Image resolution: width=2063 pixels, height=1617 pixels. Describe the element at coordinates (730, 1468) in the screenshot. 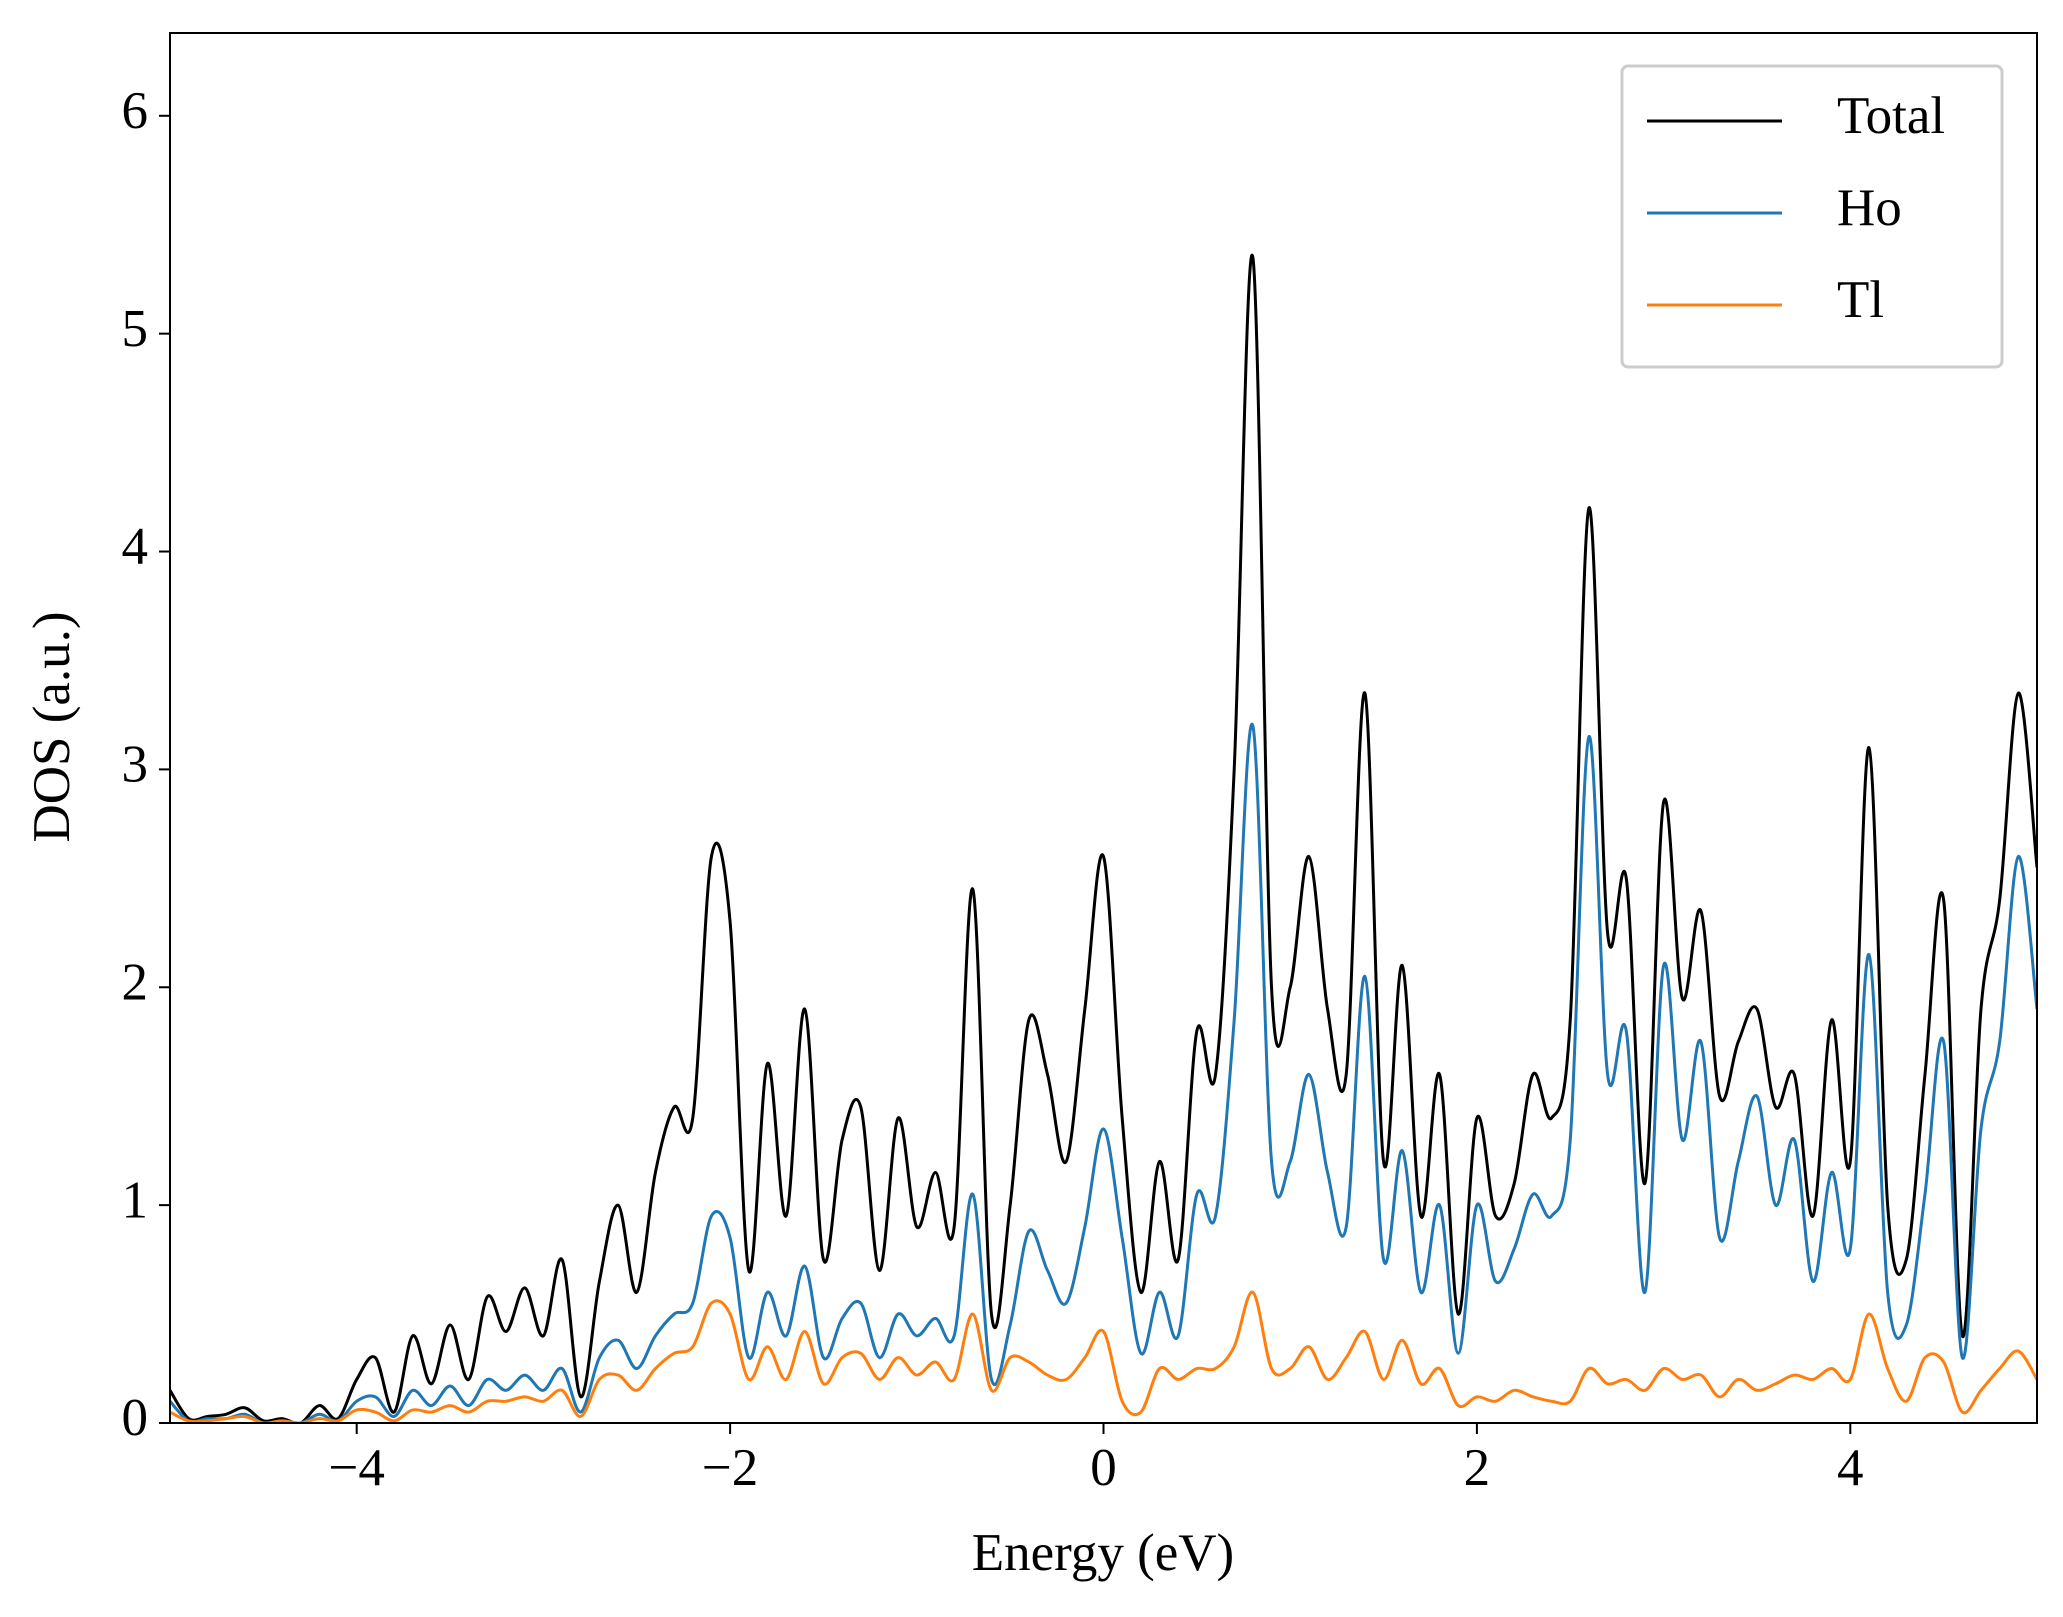

I see `x-tick-label: −2` at that location.